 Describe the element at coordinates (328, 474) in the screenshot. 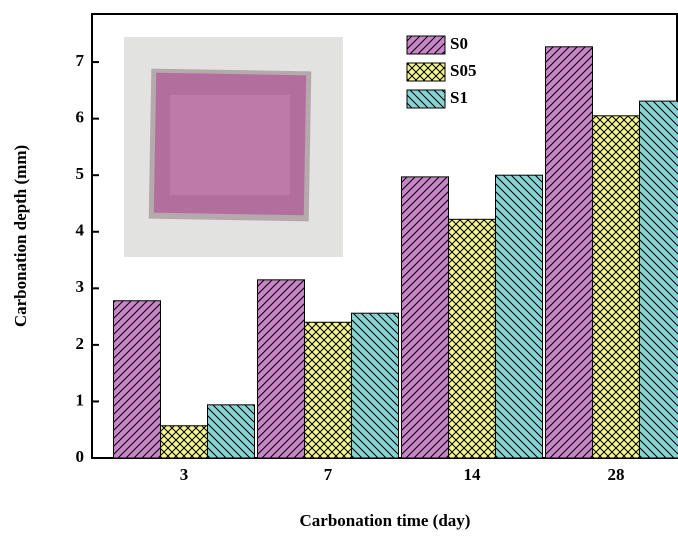

I see `x-tick-label: 7` at that location.